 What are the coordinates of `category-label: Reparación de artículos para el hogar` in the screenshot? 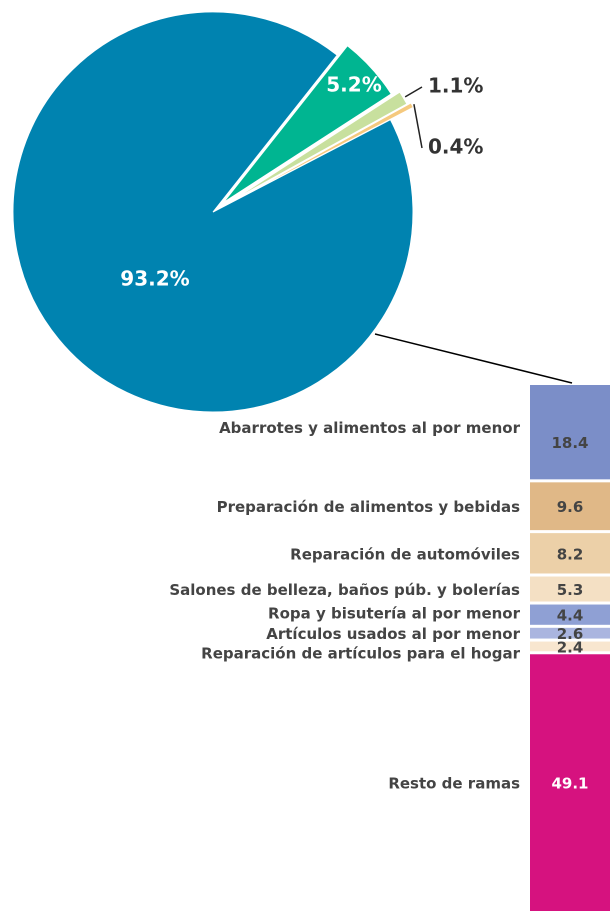 It's located at (360, 653).